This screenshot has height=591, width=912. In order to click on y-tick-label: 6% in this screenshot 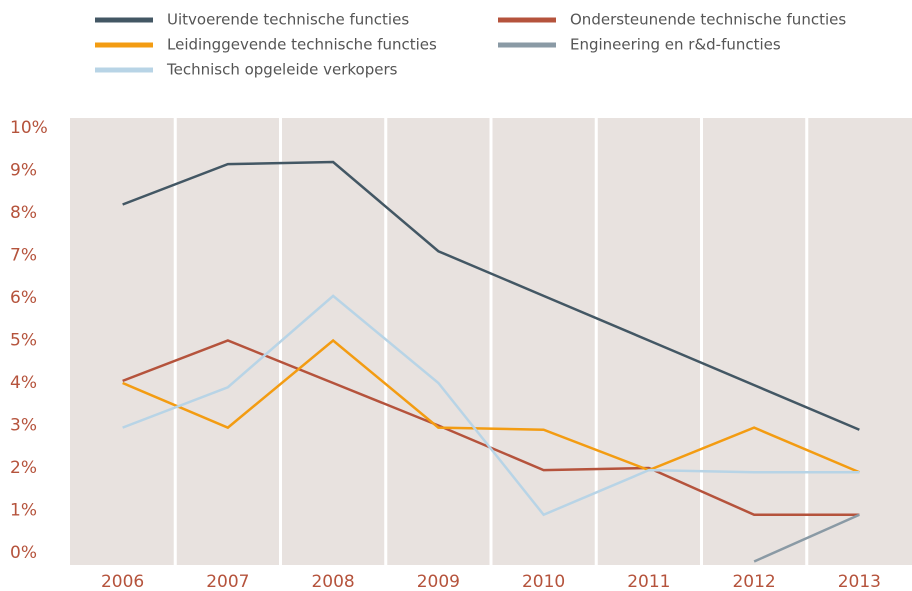, I will do `click(23, 298)`.